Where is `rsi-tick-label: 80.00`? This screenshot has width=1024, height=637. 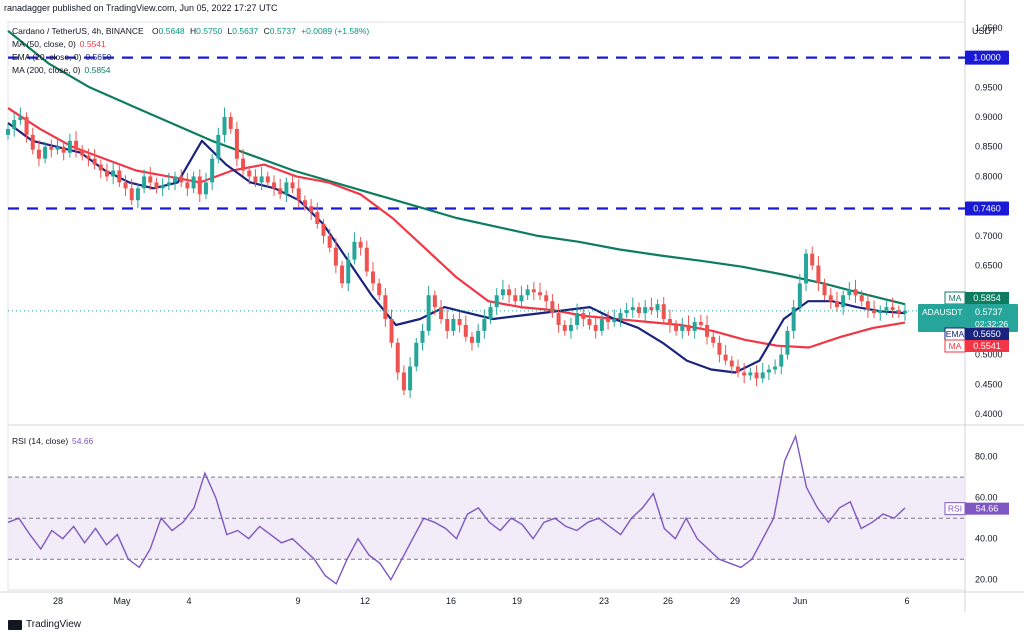
rsi-tick-label: 80.00 is located at coordinates (986, 457).